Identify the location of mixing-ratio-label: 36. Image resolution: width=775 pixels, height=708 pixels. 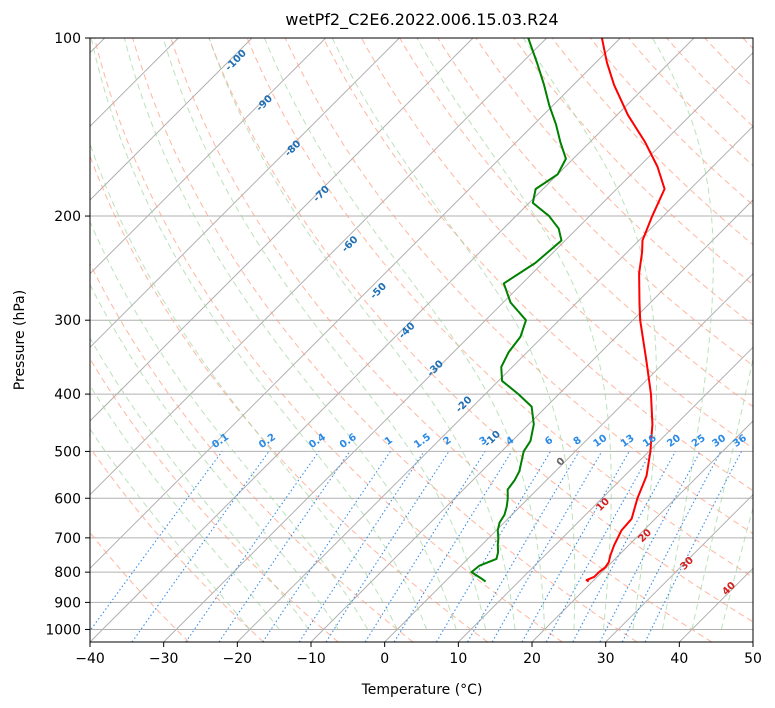
(740, 441).